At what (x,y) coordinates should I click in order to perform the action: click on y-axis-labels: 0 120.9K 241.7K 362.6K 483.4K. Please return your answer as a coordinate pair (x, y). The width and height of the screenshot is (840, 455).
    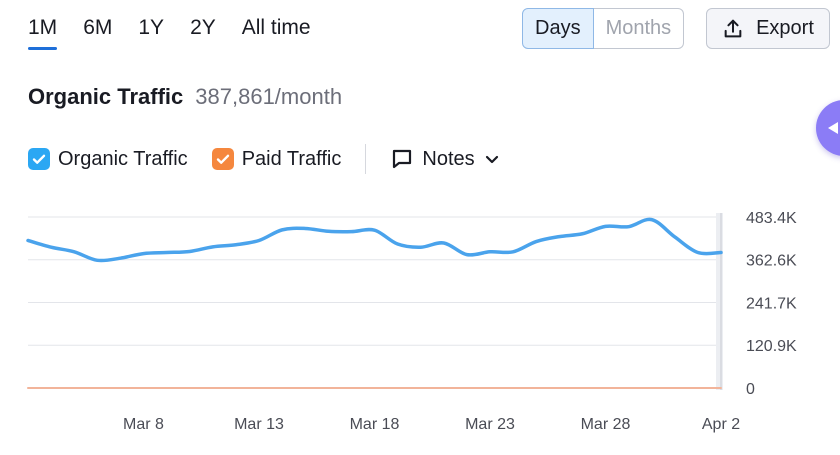
    Looking at the image, I should click on (771, 304).